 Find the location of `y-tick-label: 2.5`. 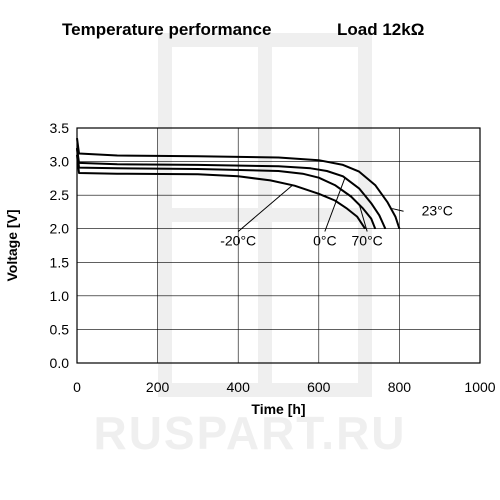

y-tick-label: 2.5 is located at coordinates (60, 195).